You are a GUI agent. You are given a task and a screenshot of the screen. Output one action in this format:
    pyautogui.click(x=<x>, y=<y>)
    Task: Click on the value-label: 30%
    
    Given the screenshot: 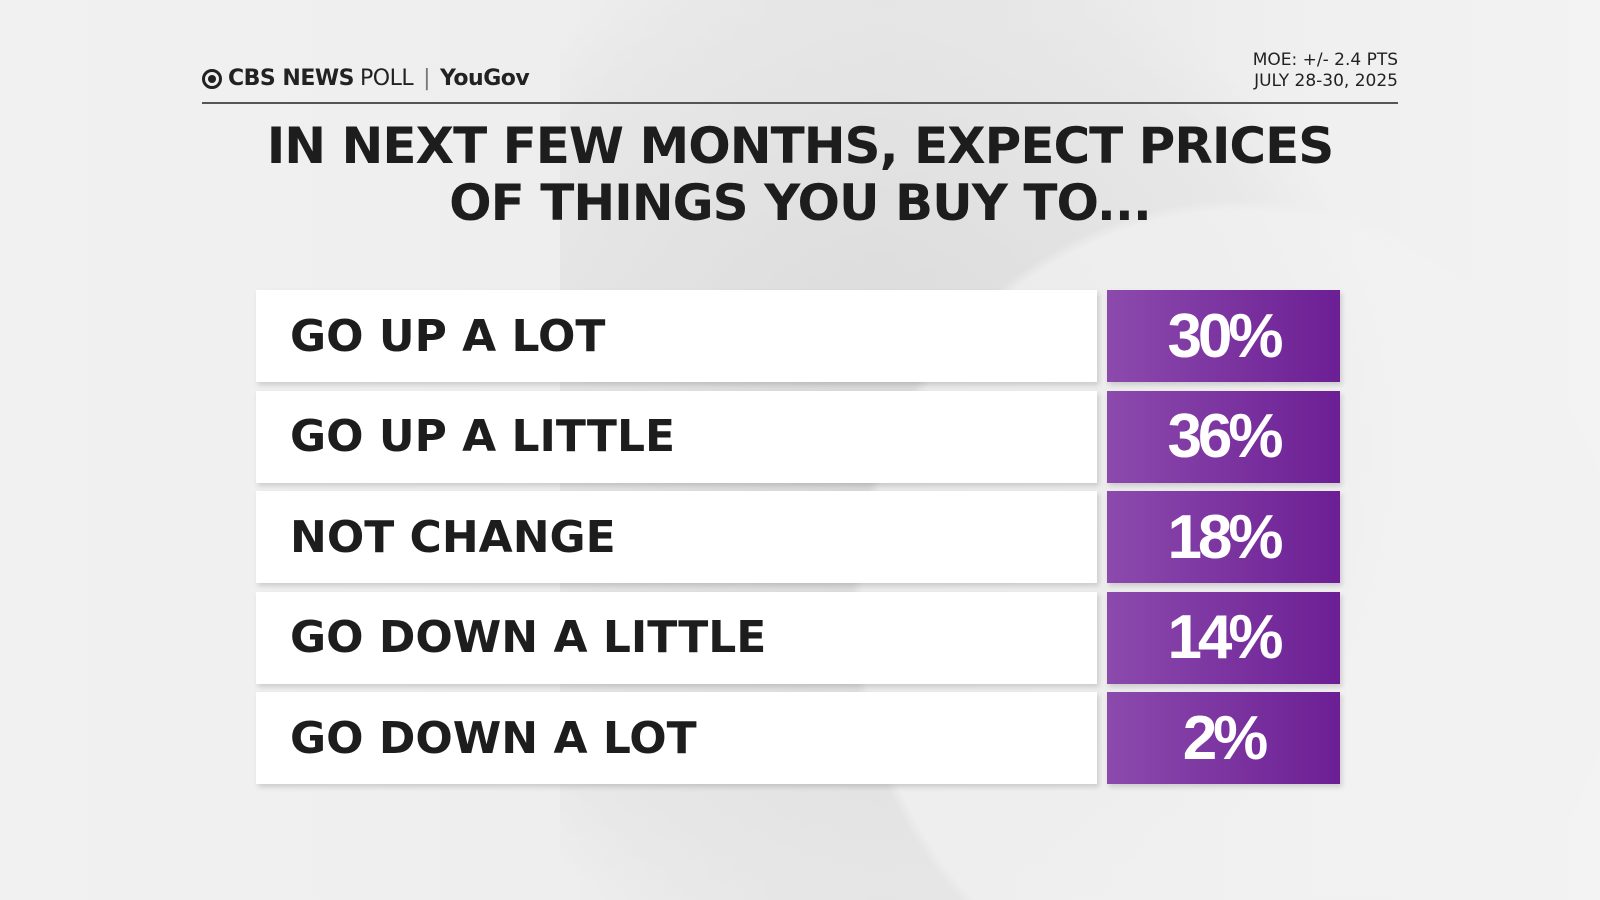 What is the action you would take?
    pyautogui.click(x=1225, y=336)
    